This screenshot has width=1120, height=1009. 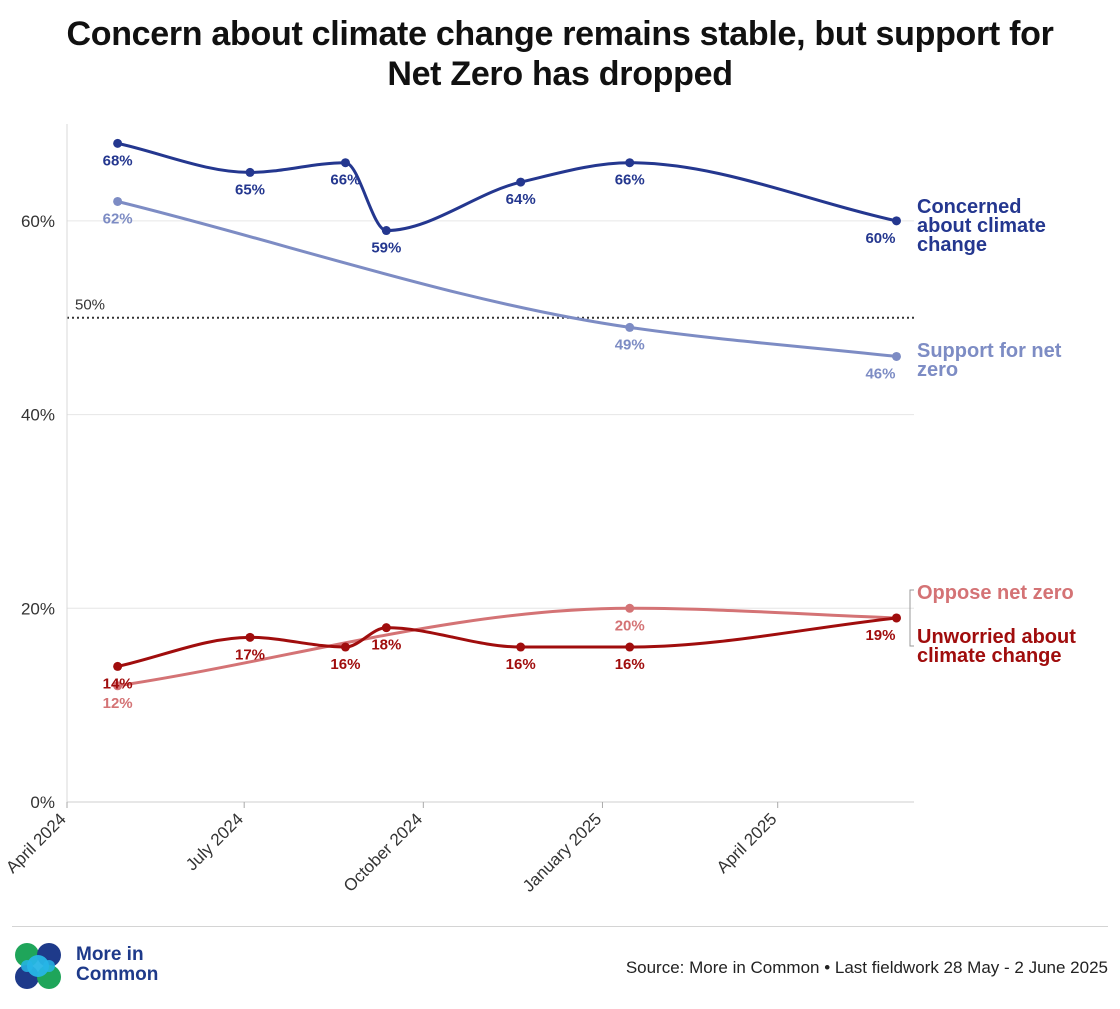 I want to click on reference-line-label: 50%, so click(x=90, y=305).